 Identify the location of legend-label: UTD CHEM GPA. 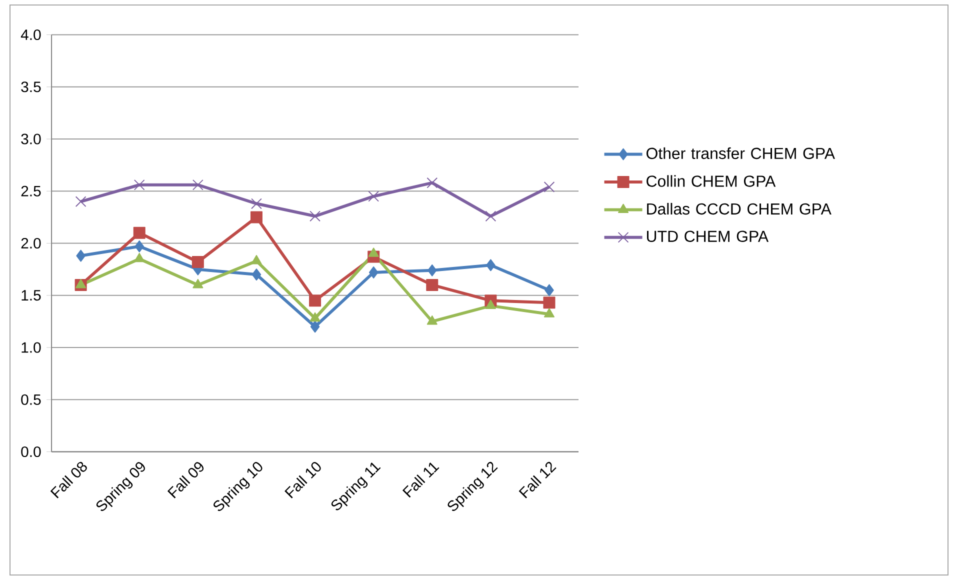
(708, 236).